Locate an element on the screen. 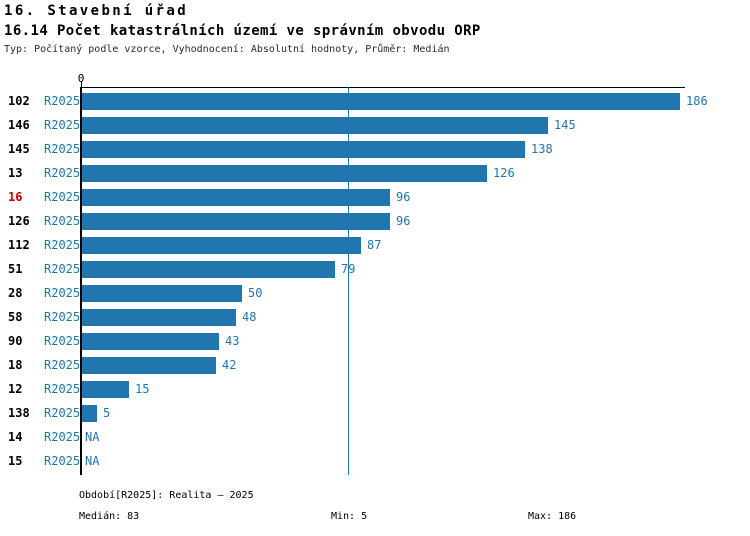  value-label: 87 is located at coordinates (374, 245).